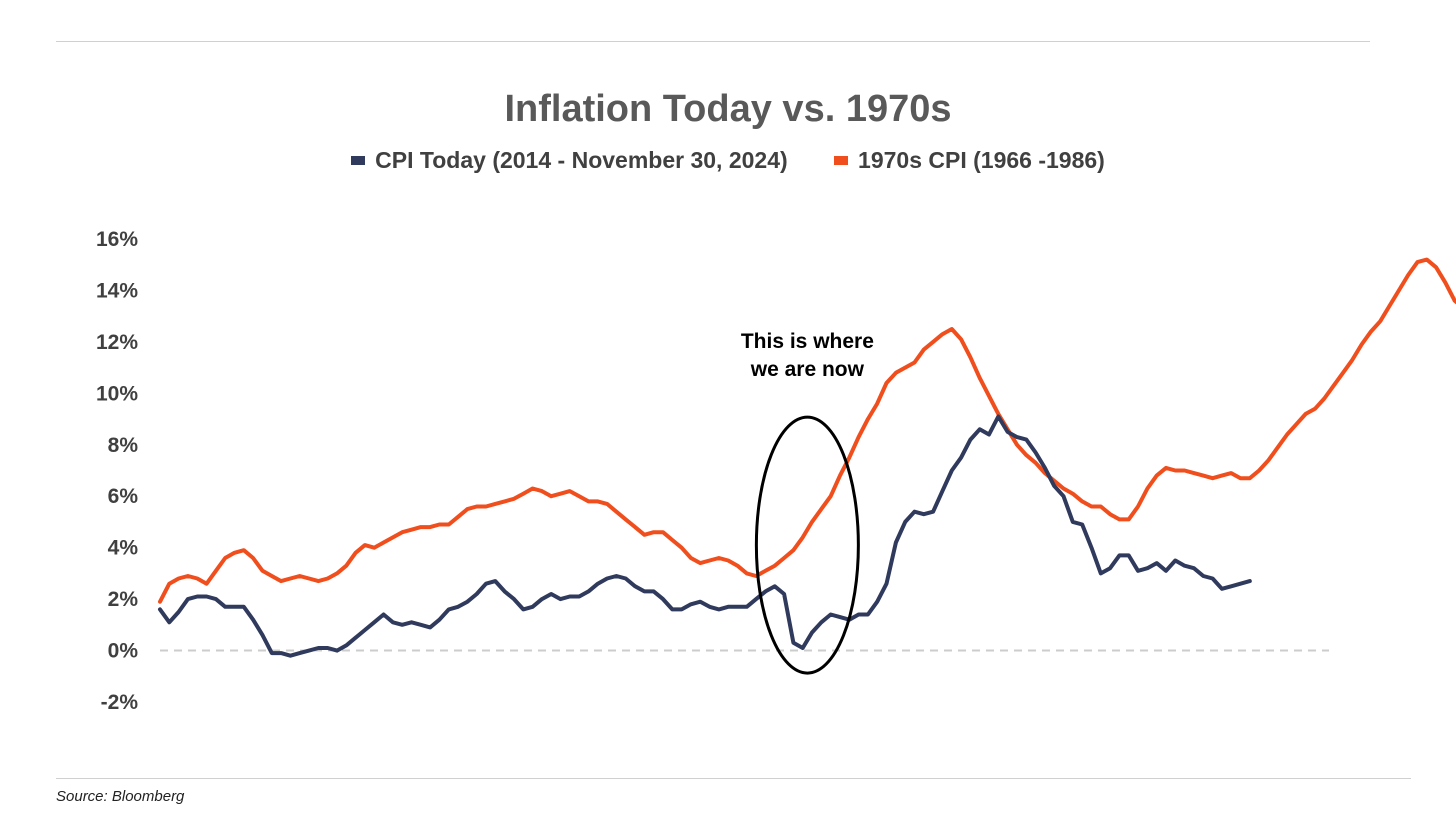 Image resolution: width=1456 pixels, height=819 pixels. Describe the element at coordinates (123, 599) in the screenshot. I see `y-tick-label: 2%` at that location.